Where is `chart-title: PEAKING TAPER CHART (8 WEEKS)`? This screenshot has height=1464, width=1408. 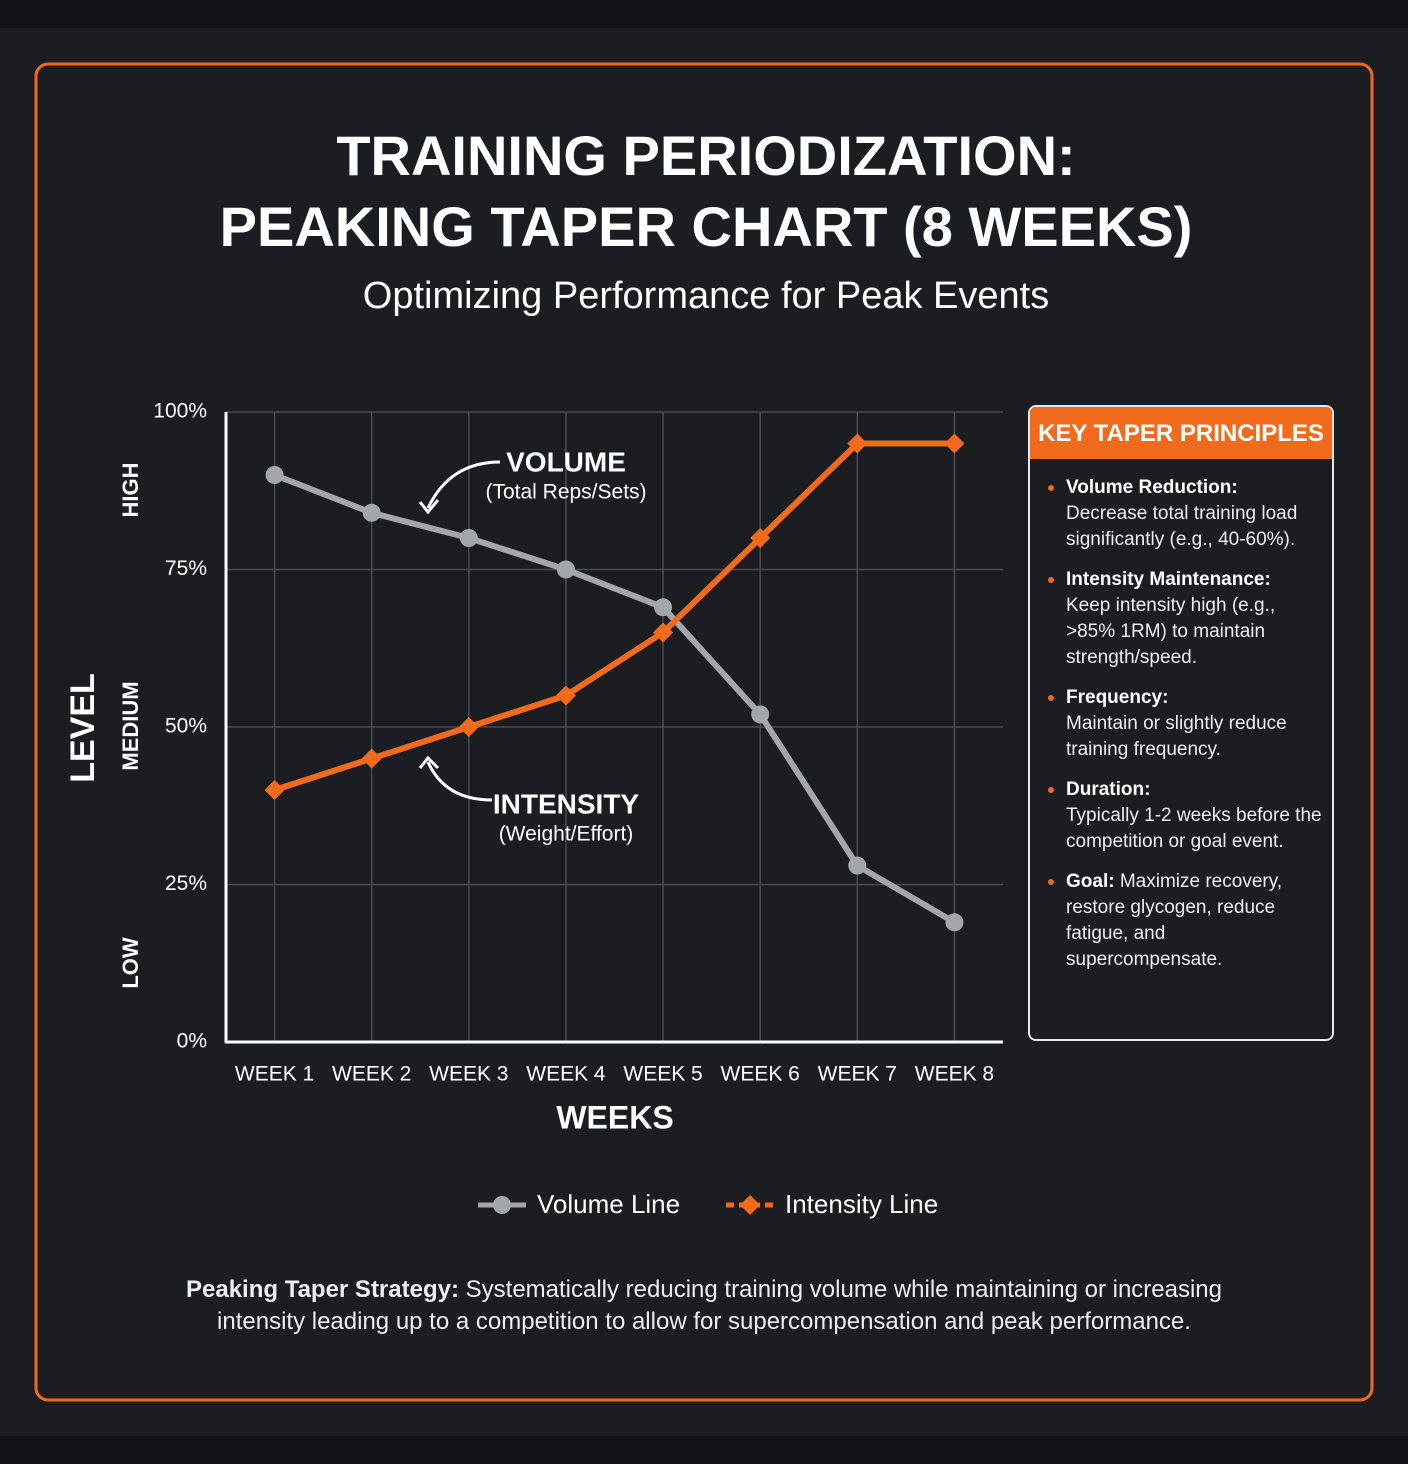
chart-title: PEAKING TAPER CHART (8 WEEKS) is located at coordinates (706, 226).